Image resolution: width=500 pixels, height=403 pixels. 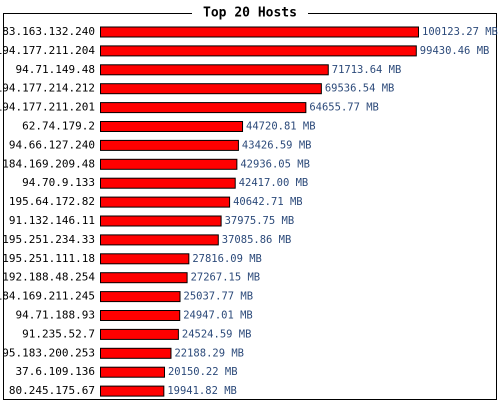 I want to click on category-label: 194.177.214.212, so click(x=47, y=88).